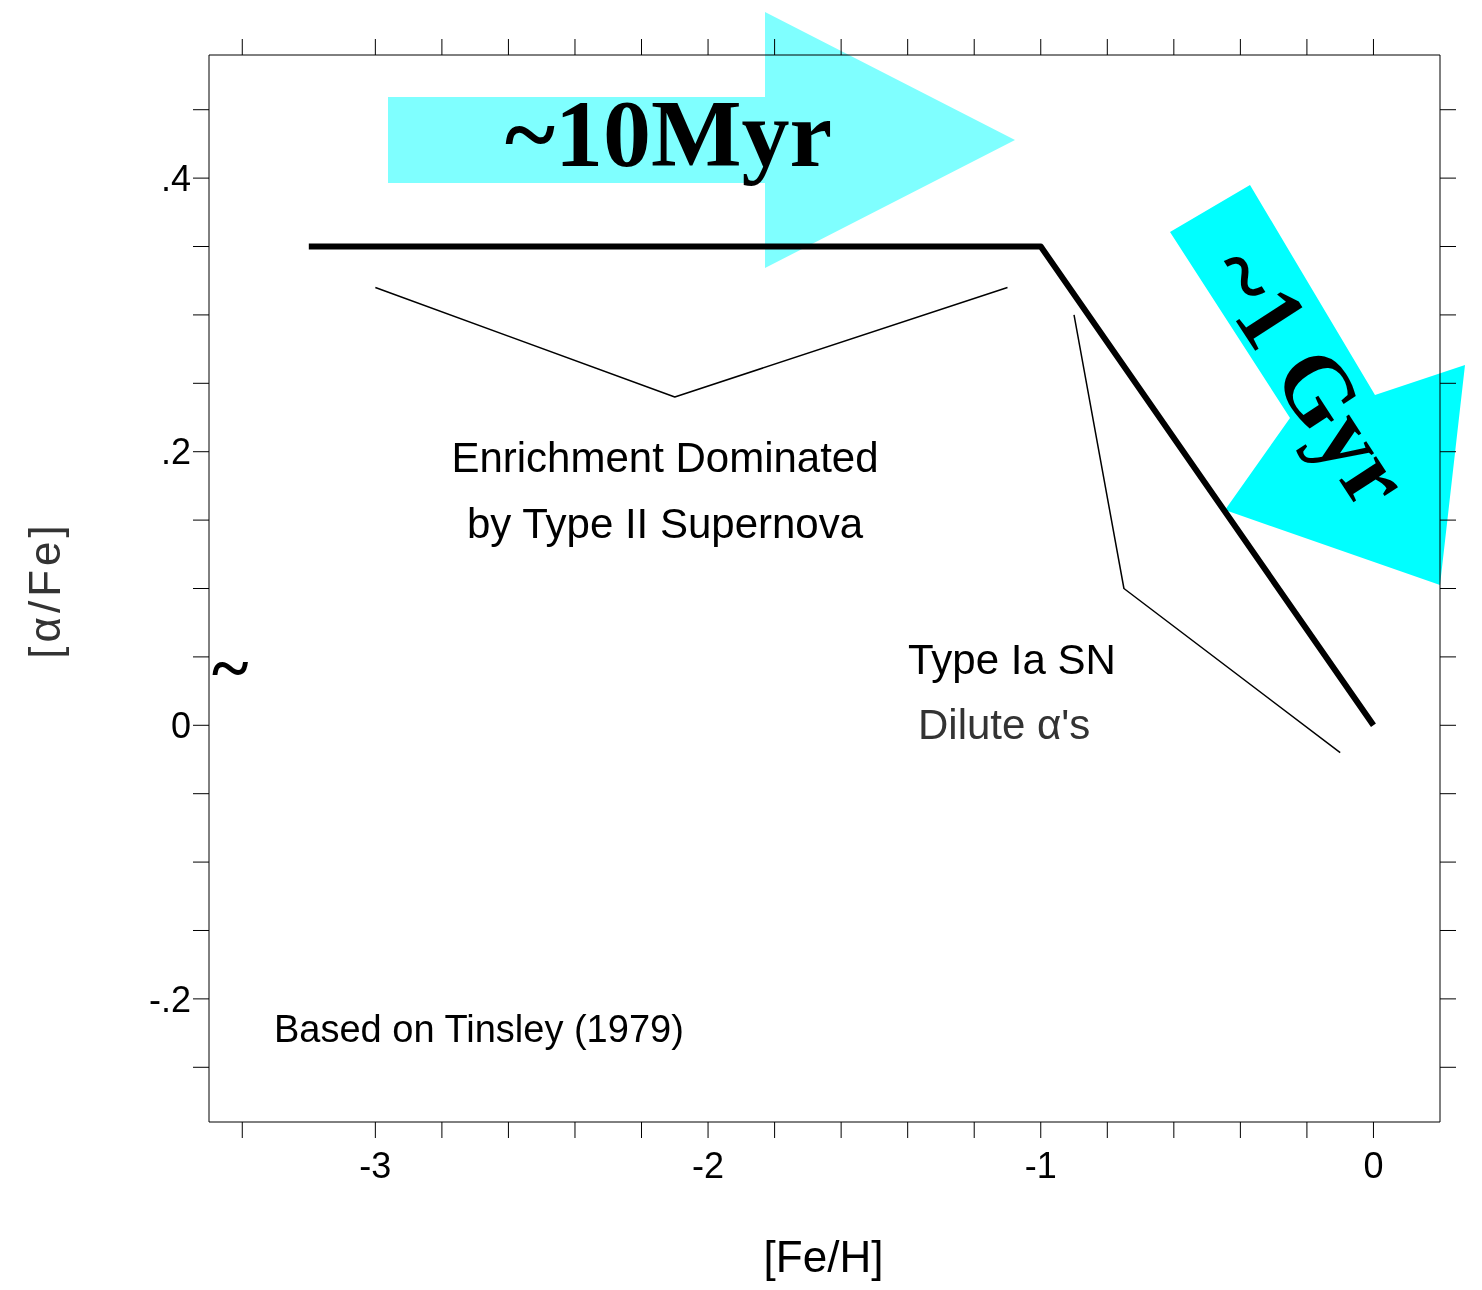 The image size is (1482, 1290). I want to click on y-axis-title: [α/Fe], so click(45, 590).